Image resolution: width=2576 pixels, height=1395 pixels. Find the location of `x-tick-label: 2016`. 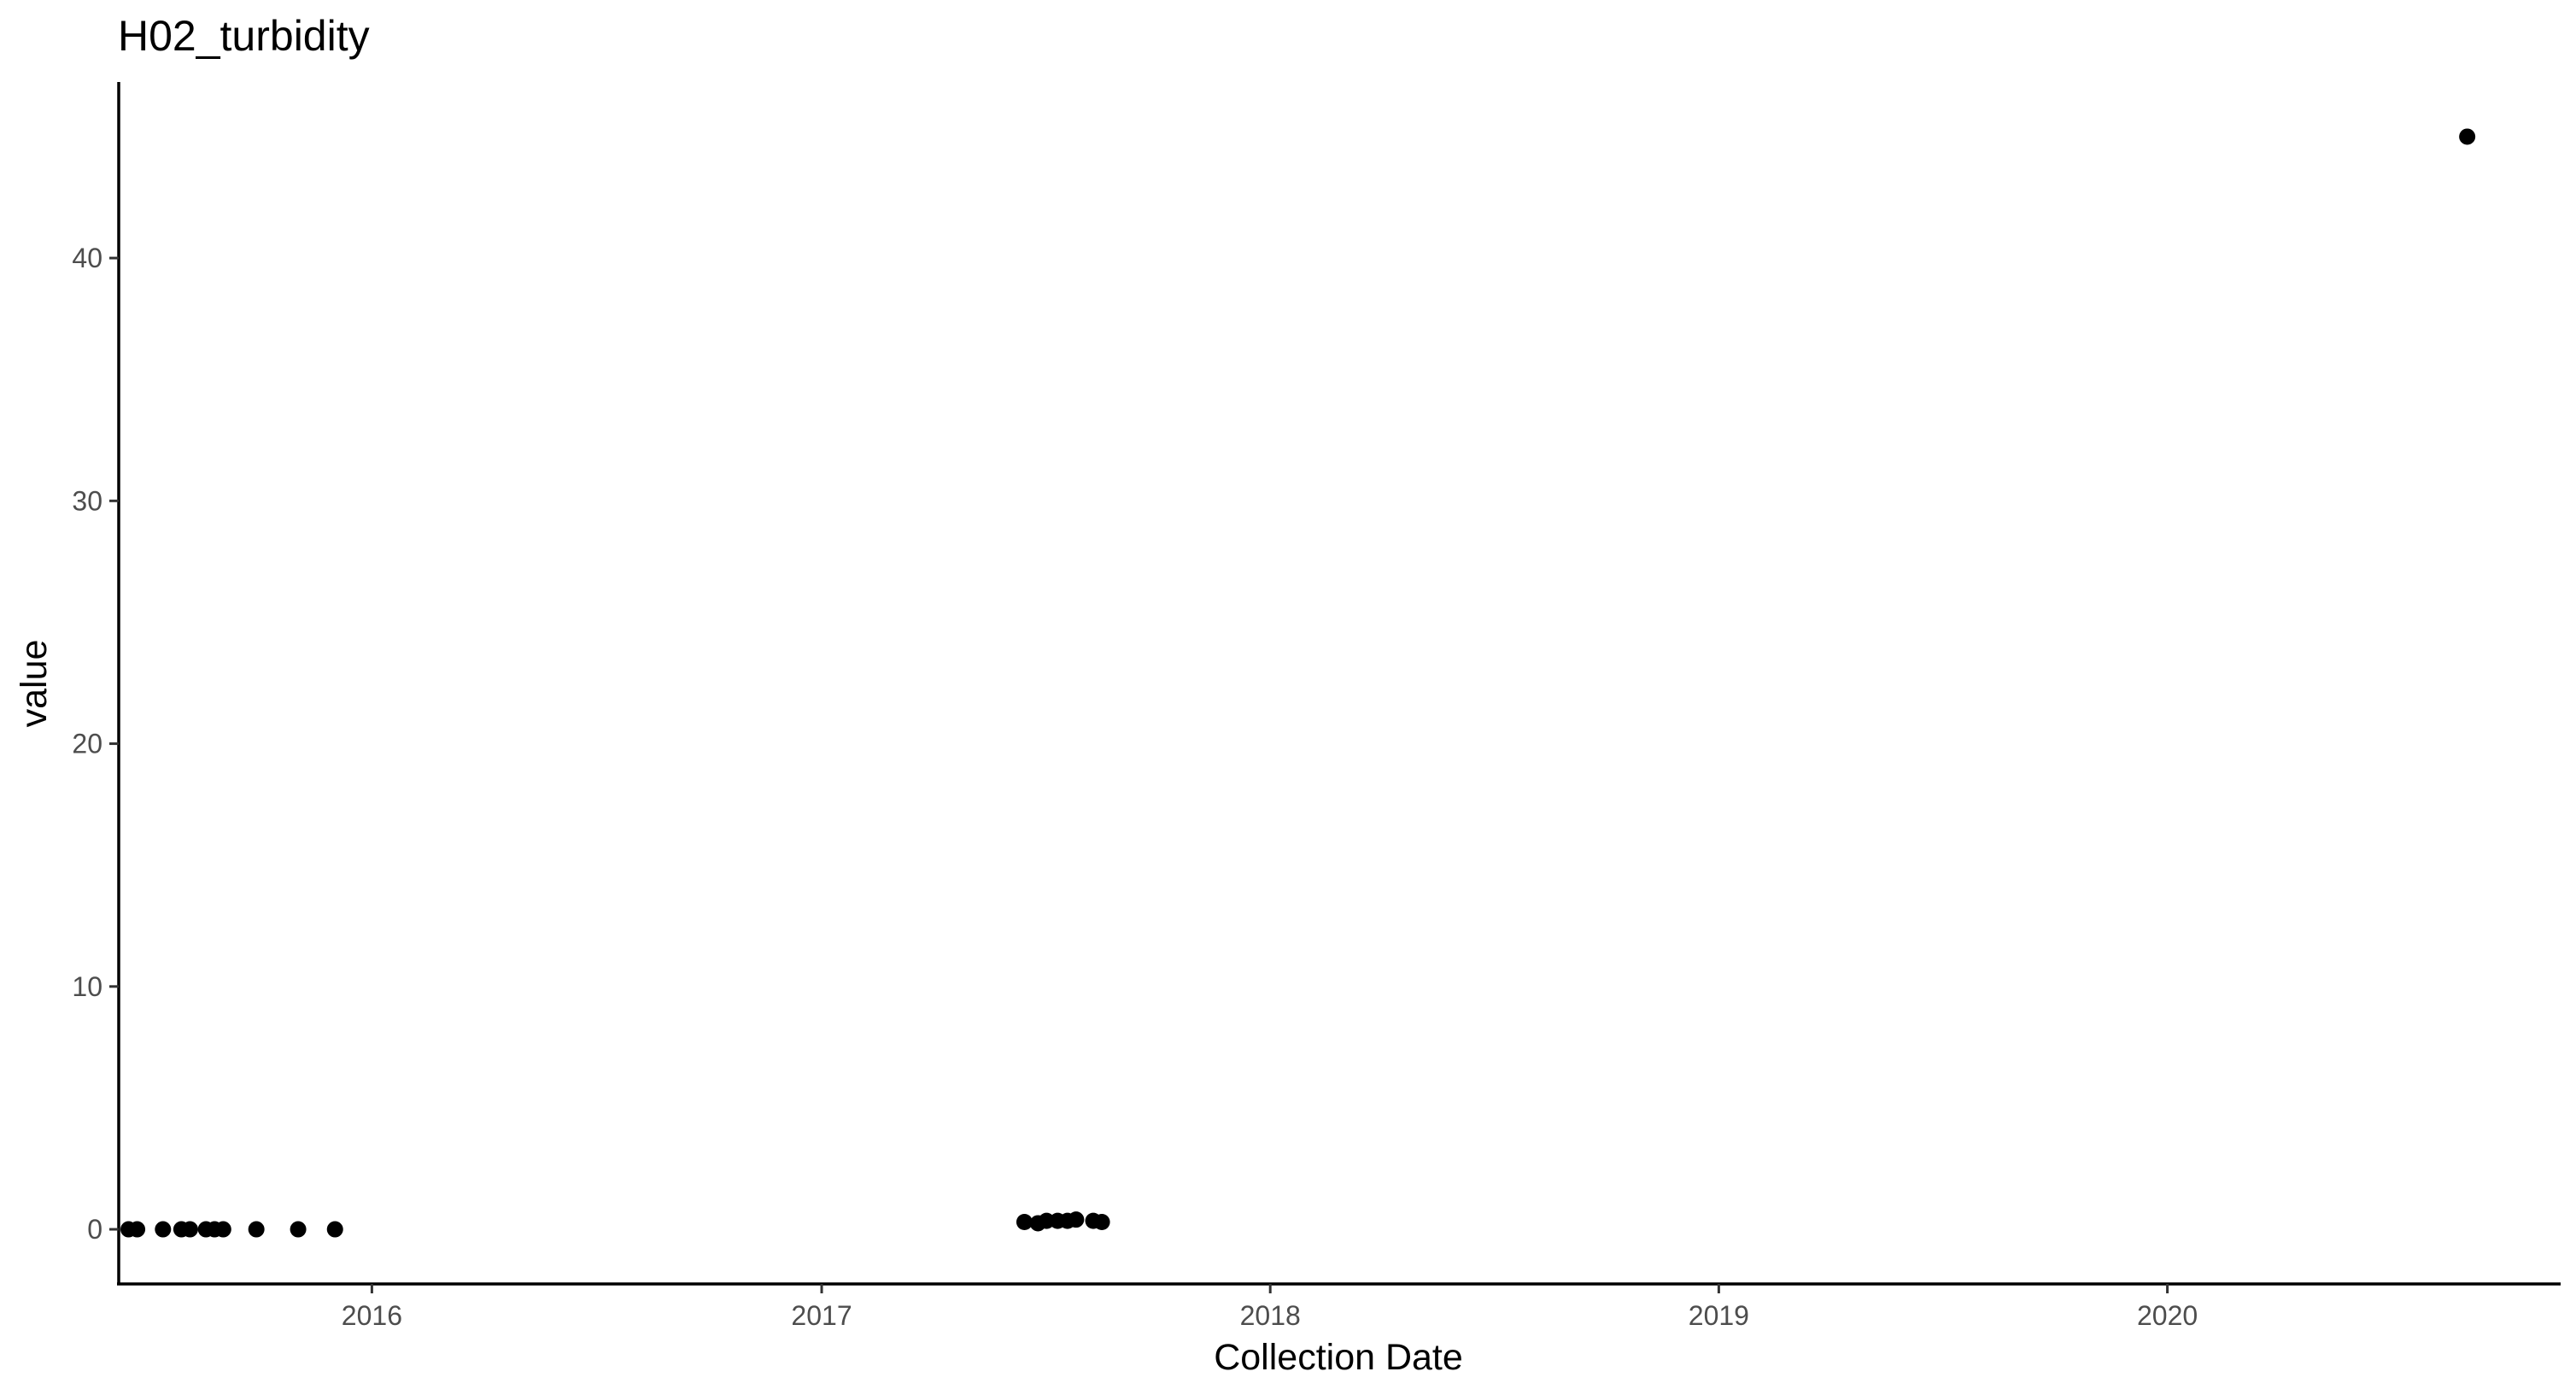

x-tick-label: 2016 is located at coordinates (372, 1315).